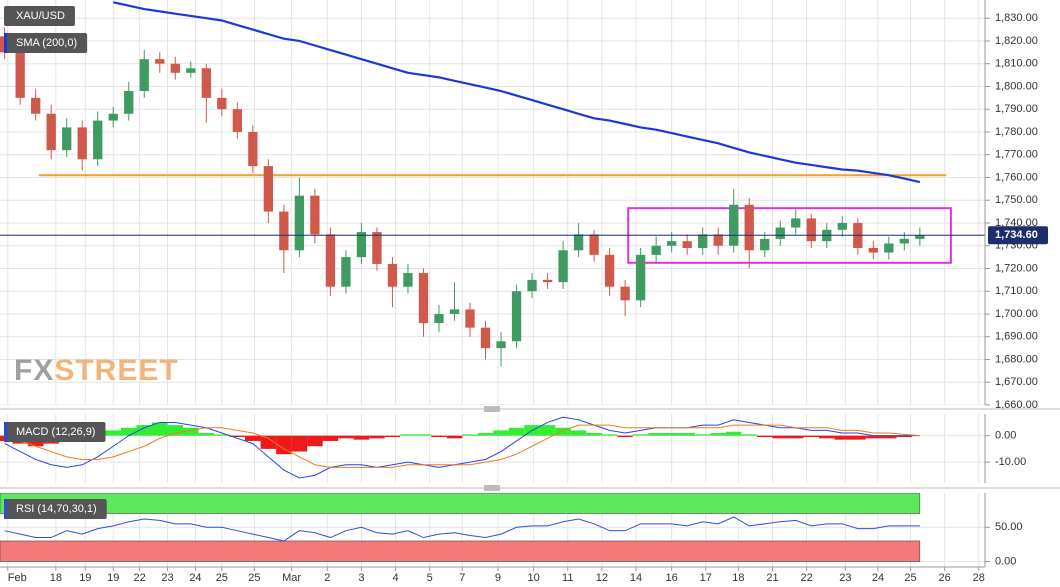  I want to click on y-tick-label: 1,800.00, so click(1016, 86).